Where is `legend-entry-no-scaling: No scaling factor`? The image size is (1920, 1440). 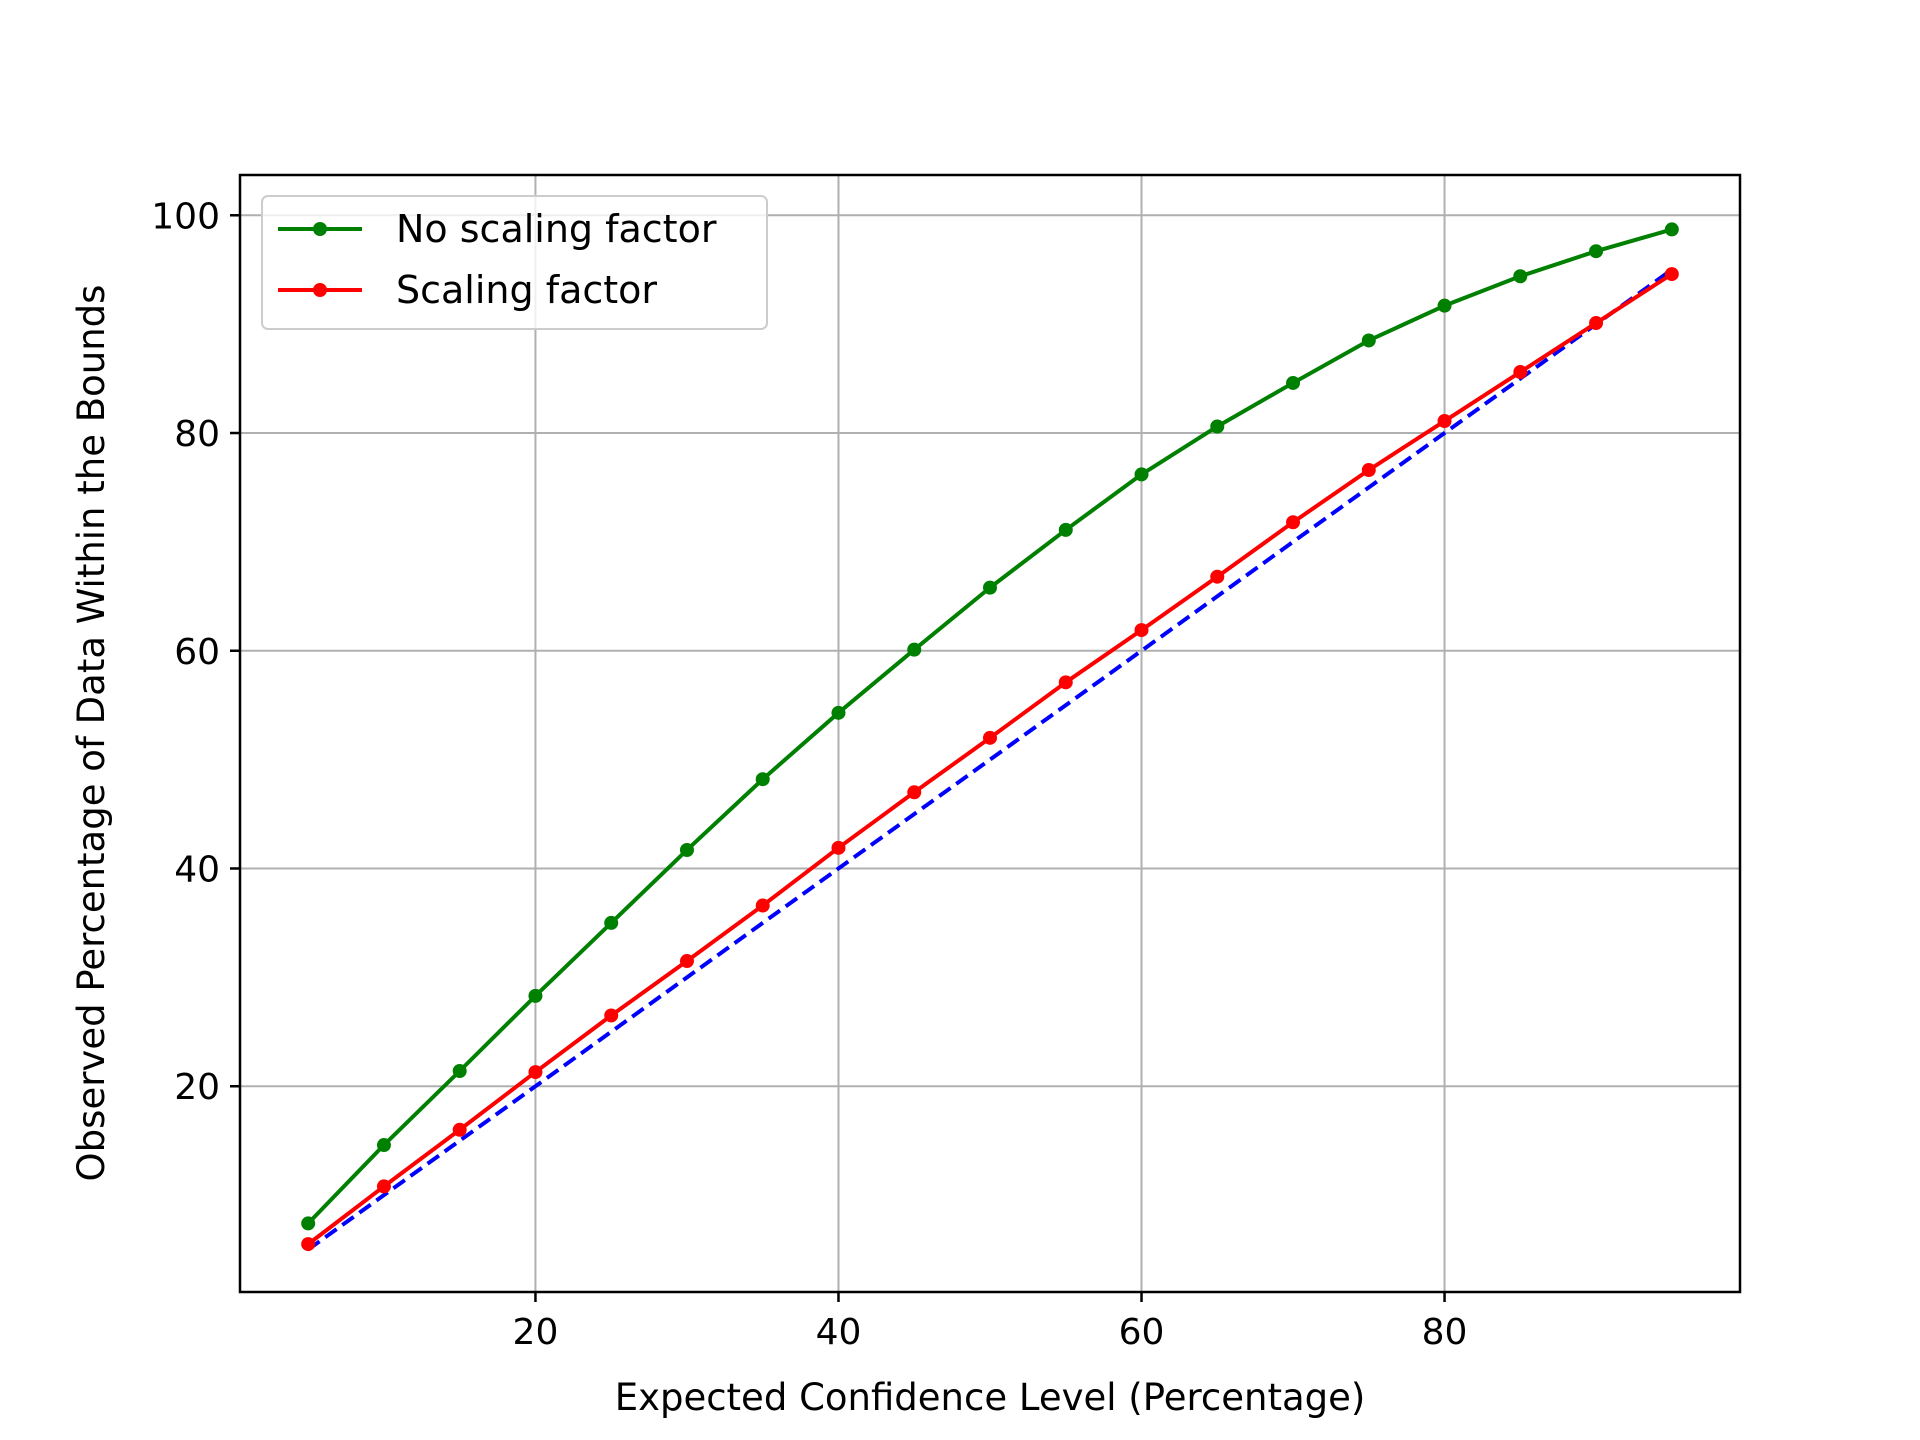
legend-entry-no-scaling: No scaling factor is located at coordinates (497, 229).